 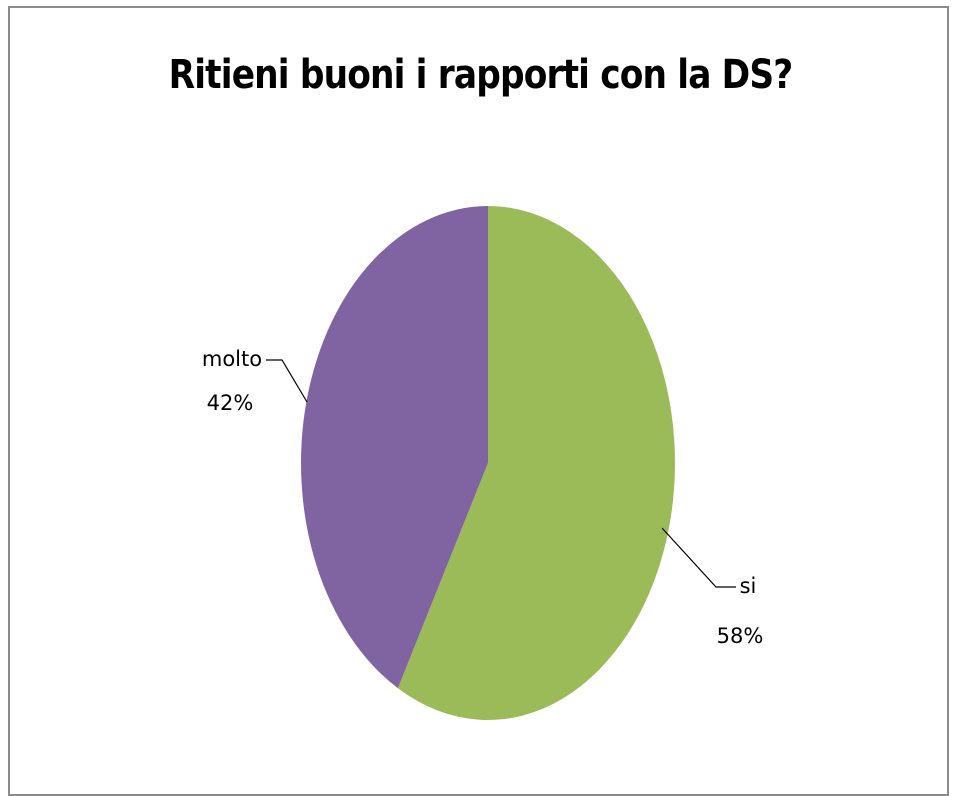 I want to click on leader-lines, so click(x=501, y=473).